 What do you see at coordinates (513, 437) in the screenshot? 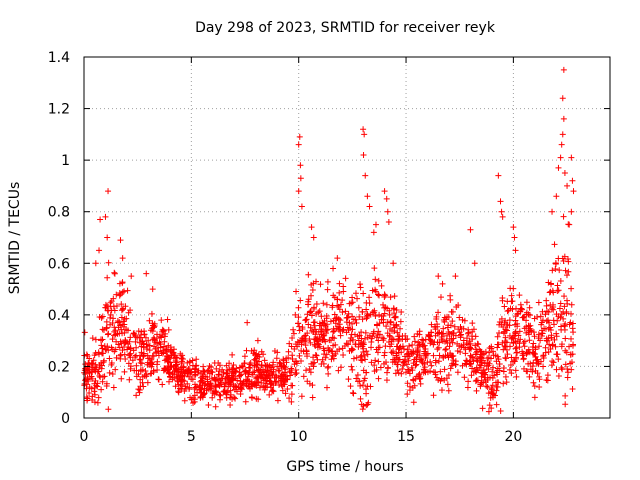
I see `x-tick-label: 20` at bounding box center [513, 437].